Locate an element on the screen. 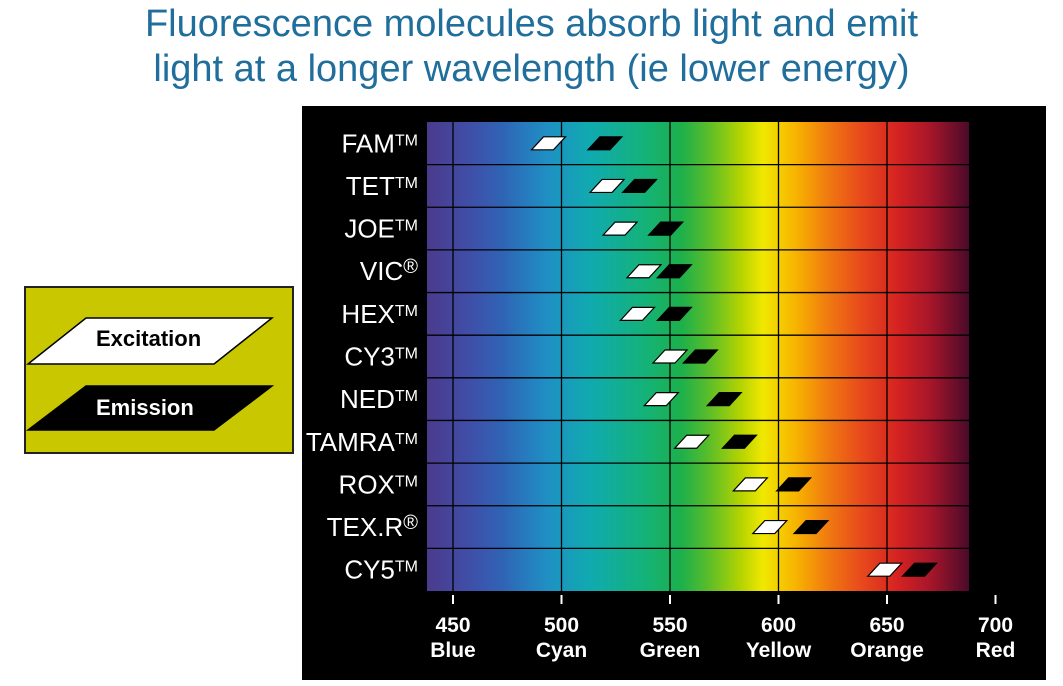  legend-box: Excitation Emission is located at coordinates (159, 370).